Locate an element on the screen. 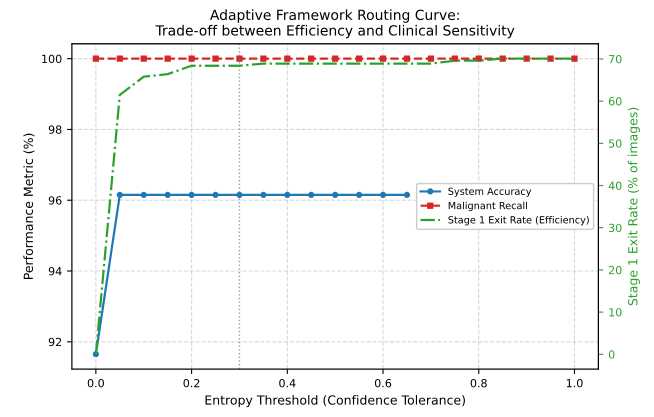  y-tick-label: 100 is located at coordinates (52, 59).